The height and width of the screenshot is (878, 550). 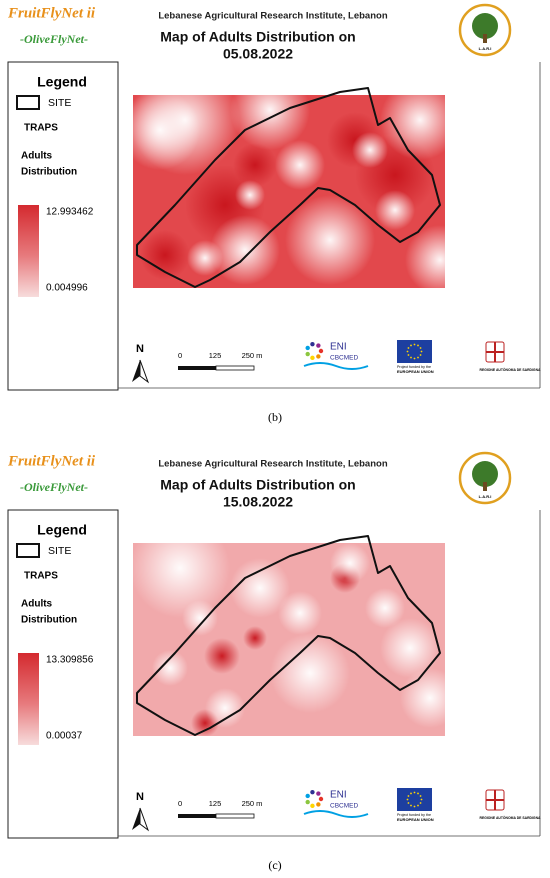 I want to click on ramp-min: 0.00037, so click(x=64, y=736).